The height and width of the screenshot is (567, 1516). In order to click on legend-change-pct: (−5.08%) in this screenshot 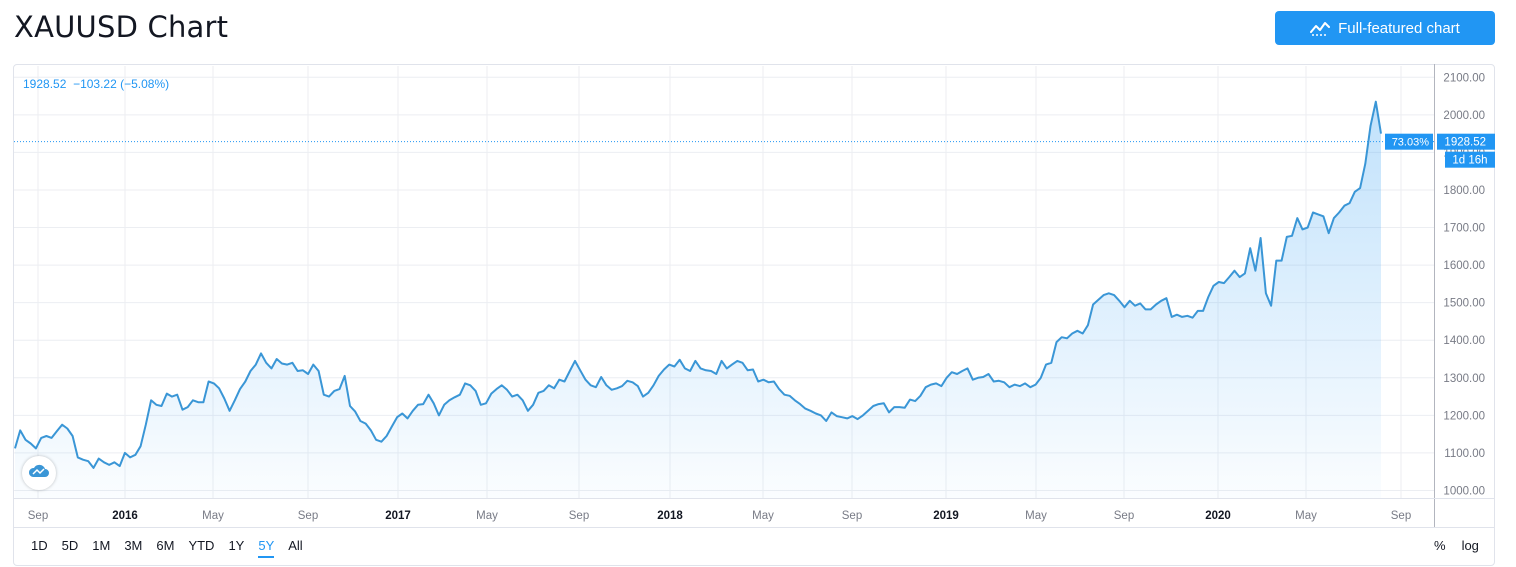, I will do `click(145, 84)`.